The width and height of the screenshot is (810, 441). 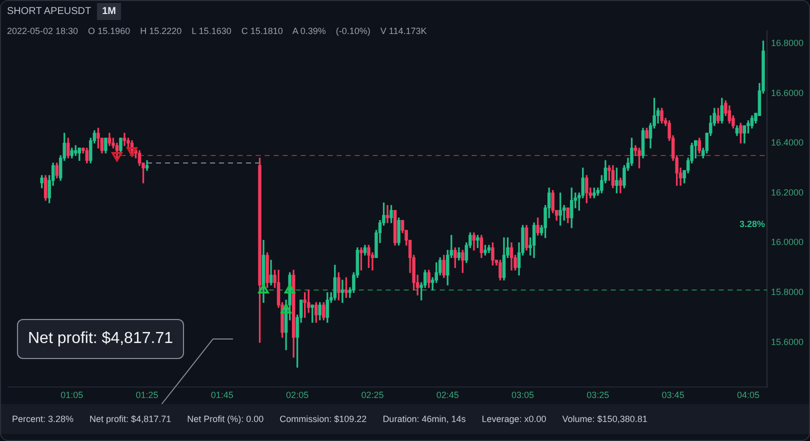 What do you see at coordinates (49, 11) in the screenshot?
I see `chart-title: SHORT APEUSDT` at bounding box center [49, 11].